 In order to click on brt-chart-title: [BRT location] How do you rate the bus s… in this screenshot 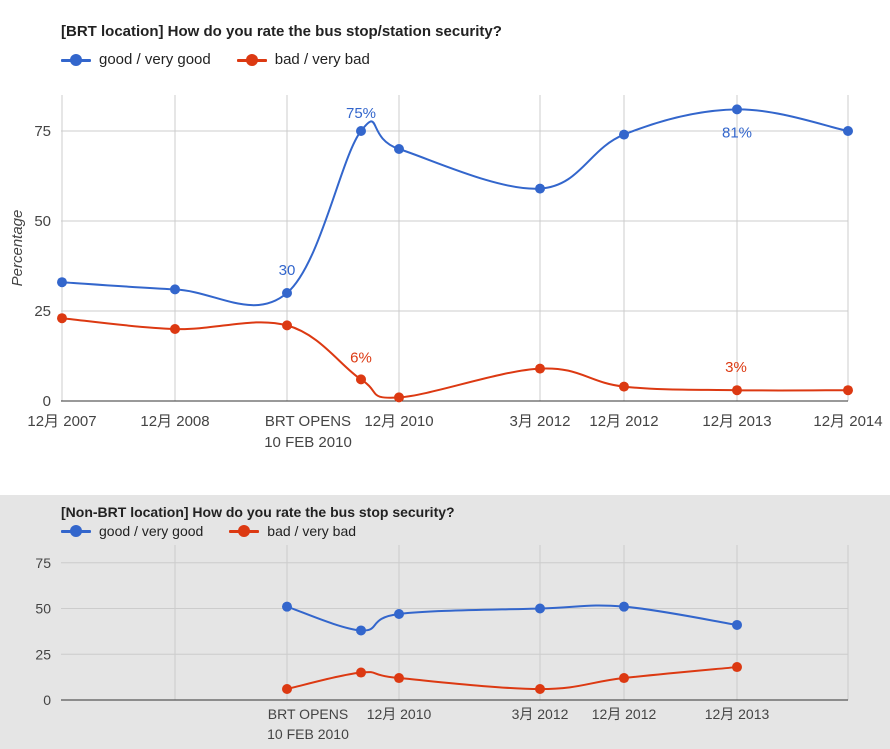, I will do `click(281, 31)`.